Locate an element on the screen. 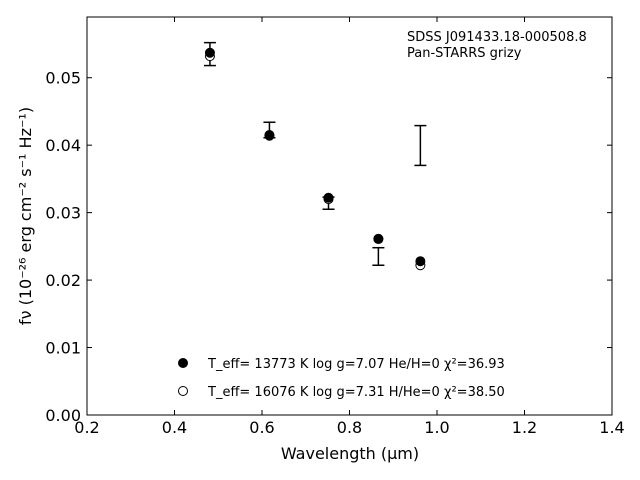 The image size is (640, 480). y-tick-label: 0.02 is located at coordinates (63, 280).